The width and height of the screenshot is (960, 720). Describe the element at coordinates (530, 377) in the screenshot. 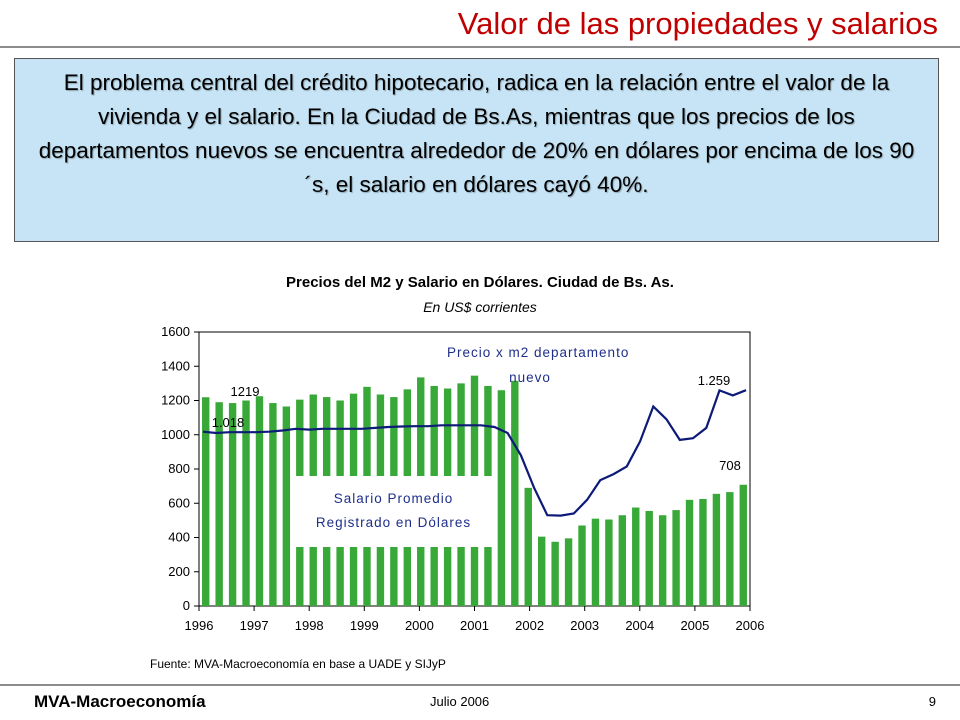

I see `price-line-note: nuevo` at that location.